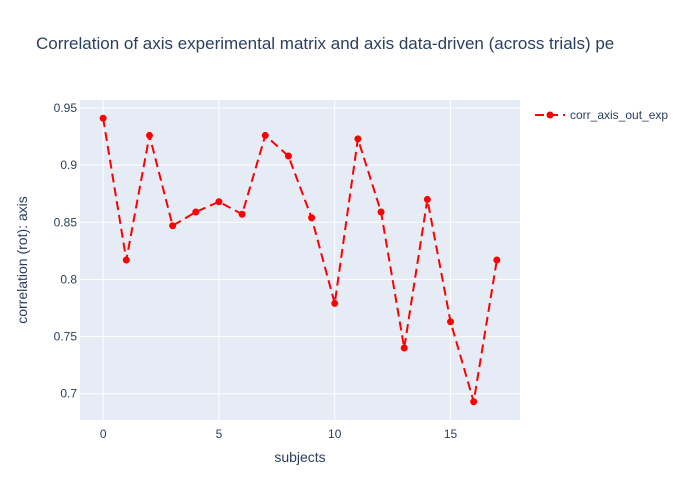 Image resolution: width=700 pixels, height=500 pixels. Describe the element at coordinates (219, 434) in the screenshot. I see `x-tick-label: 5` at that location.